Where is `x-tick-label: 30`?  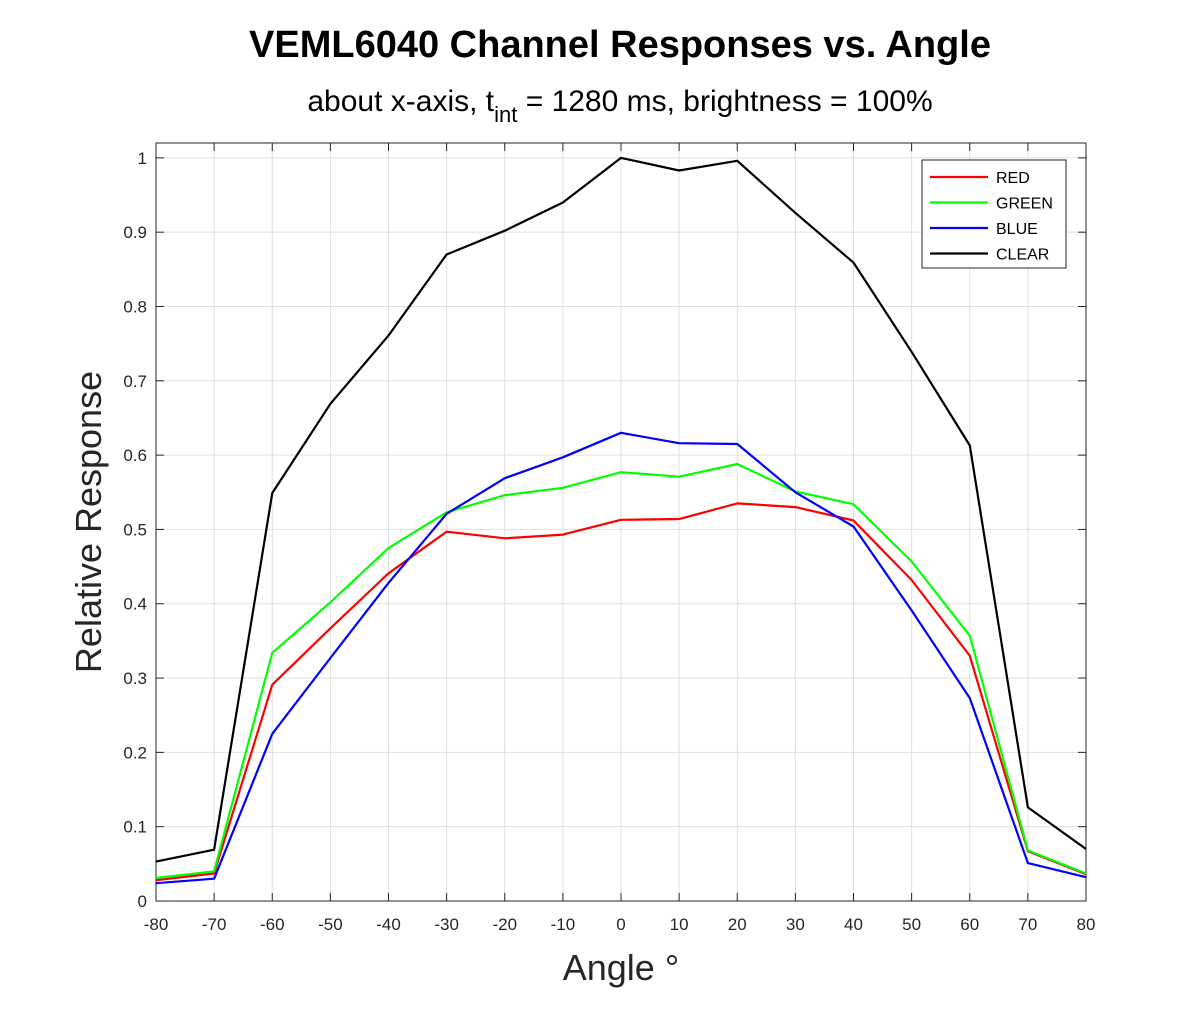
x-tick-label: 30 is located at coordinates (795, 924).